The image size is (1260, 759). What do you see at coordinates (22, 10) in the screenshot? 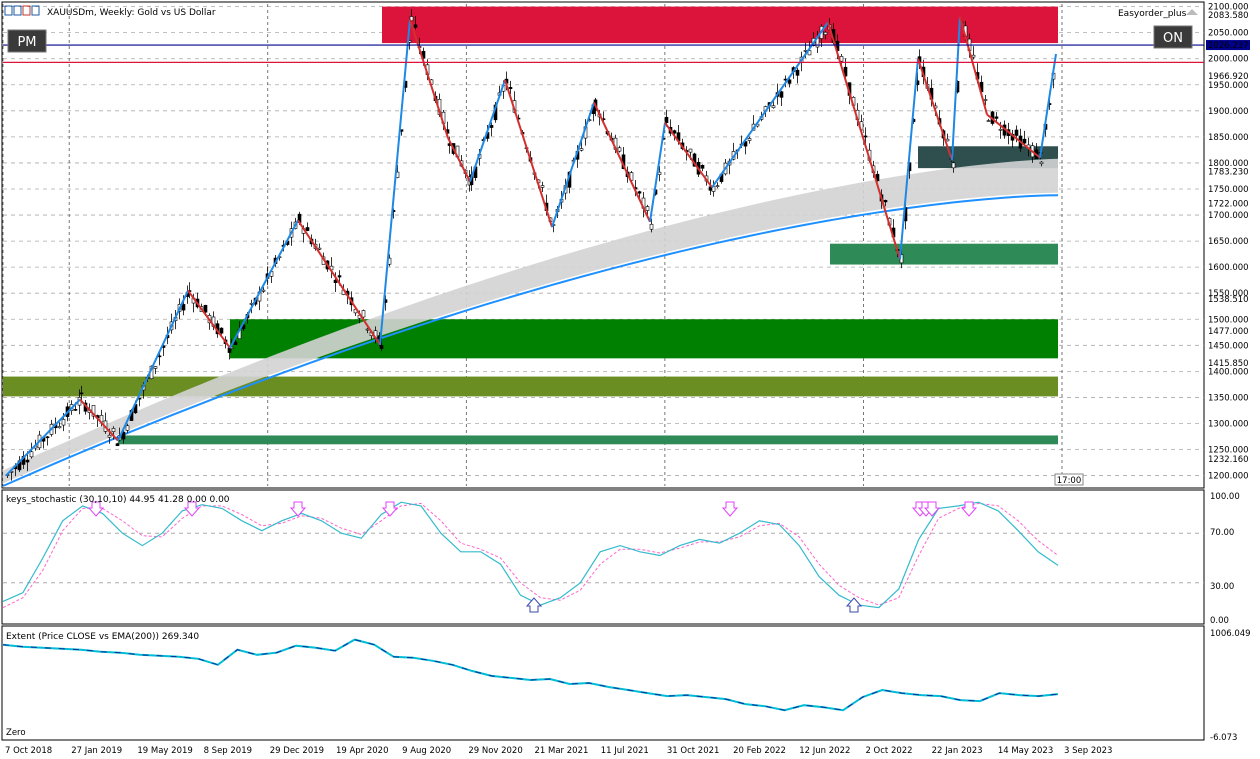
I see `symbol-icon` at bounding box center [22, 10].